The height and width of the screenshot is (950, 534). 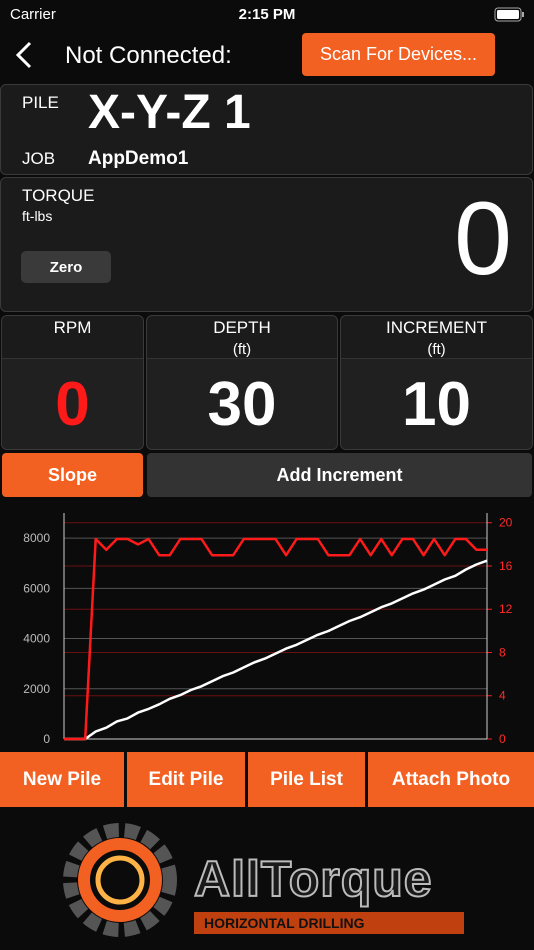 I want to click on y2-tick-label: 4, so click(x=502, y=696).